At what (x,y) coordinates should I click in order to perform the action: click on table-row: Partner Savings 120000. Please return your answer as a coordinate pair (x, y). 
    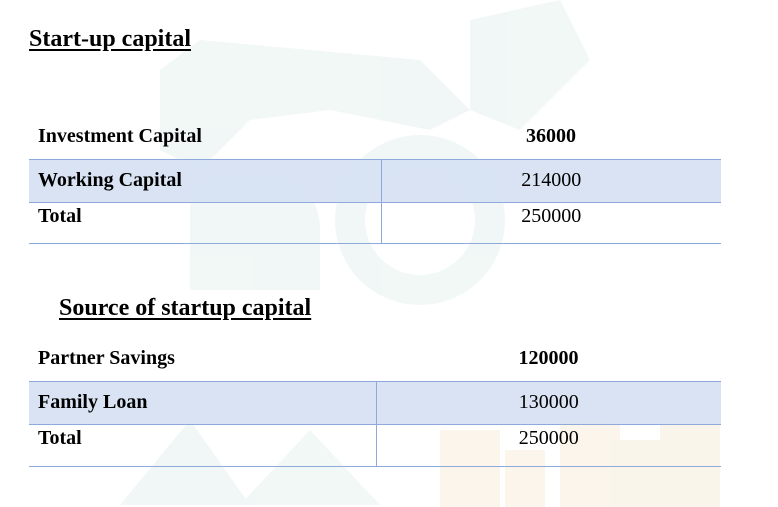
    Looking at the image, I should click on (375, 359).